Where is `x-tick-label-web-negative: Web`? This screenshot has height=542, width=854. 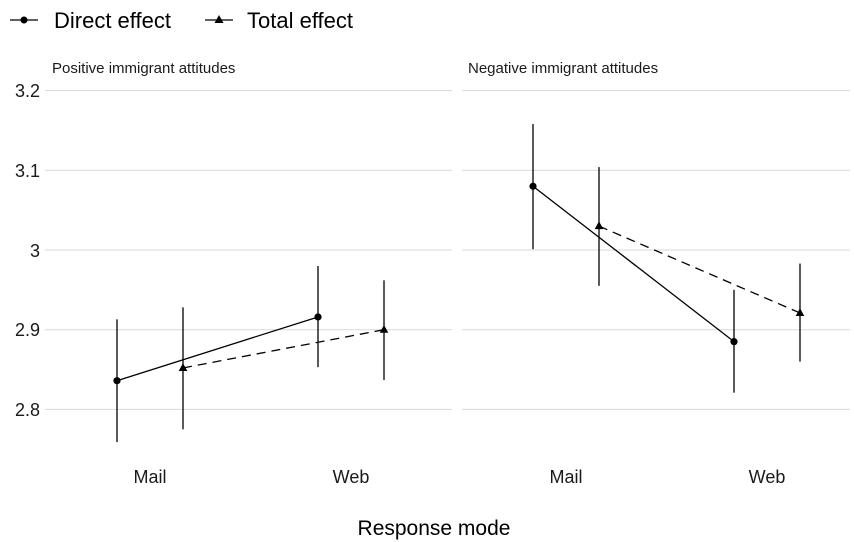
x-tick-label-web-negative: Web is located at coordinates (767, 477).